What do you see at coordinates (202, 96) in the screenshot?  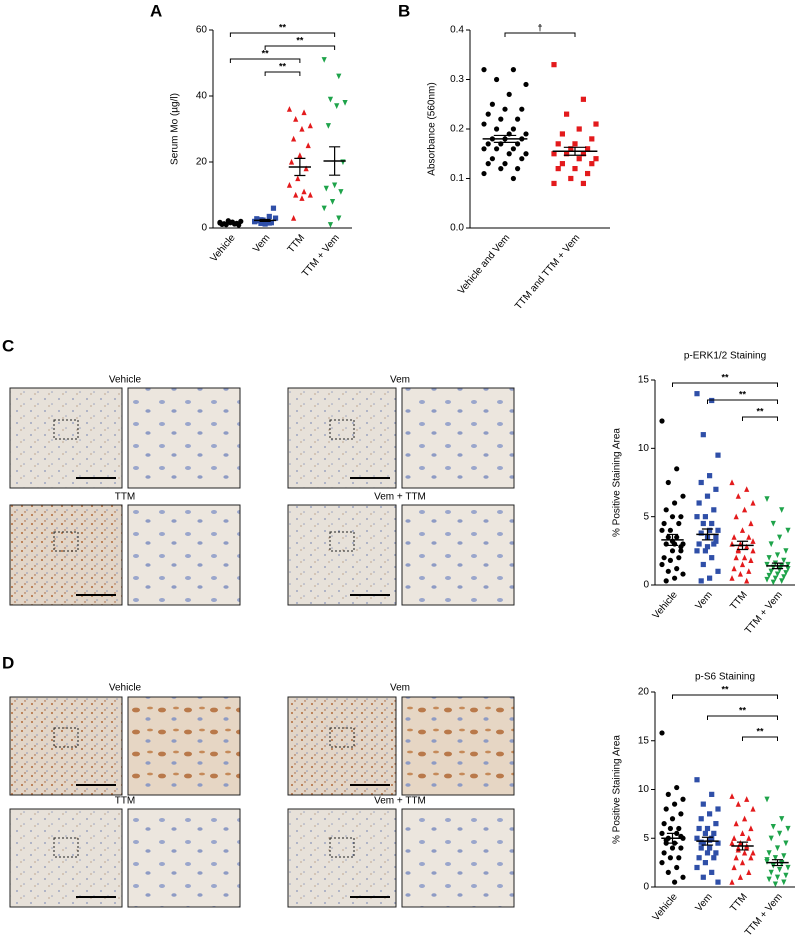 I see `y-tick-label: 40` at bounding box center [202, 96].